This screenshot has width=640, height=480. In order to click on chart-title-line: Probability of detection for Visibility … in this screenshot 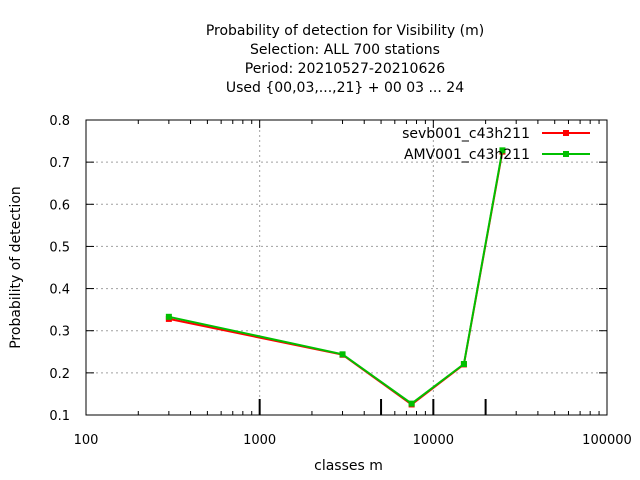, I will do `click(345, 31)`.